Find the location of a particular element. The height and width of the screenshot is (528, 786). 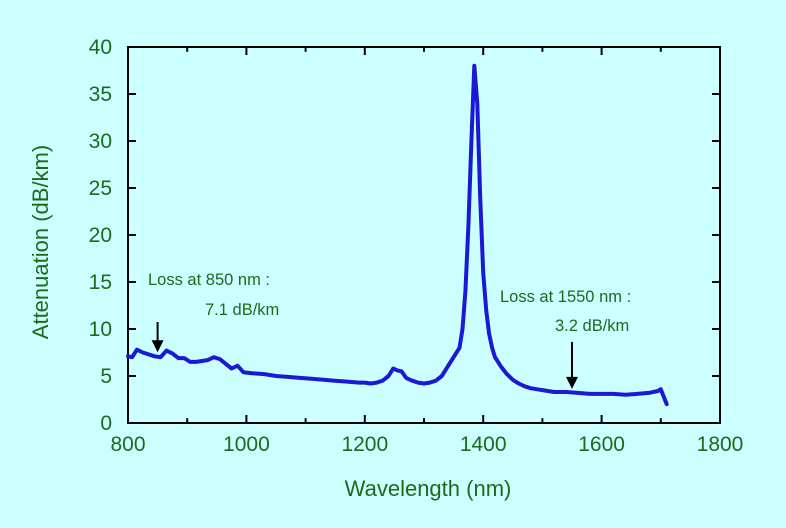

x-tick-label: 1600 is located at coordinates (601, 444).